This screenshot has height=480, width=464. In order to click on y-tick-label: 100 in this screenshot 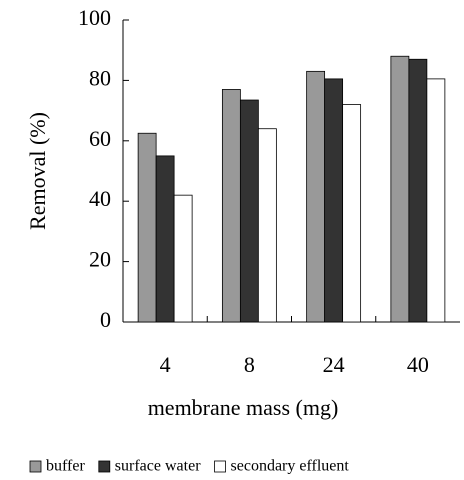, I will do `click(94, 17)`.